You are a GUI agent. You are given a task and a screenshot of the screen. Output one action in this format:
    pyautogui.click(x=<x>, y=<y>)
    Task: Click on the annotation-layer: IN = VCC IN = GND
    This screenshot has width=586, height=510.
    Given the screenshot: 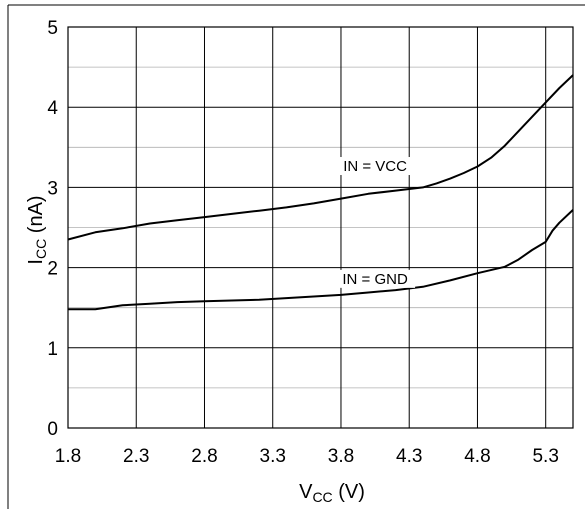 What is the action you would take?
    pyautogui.click(x=375, y=222)
    